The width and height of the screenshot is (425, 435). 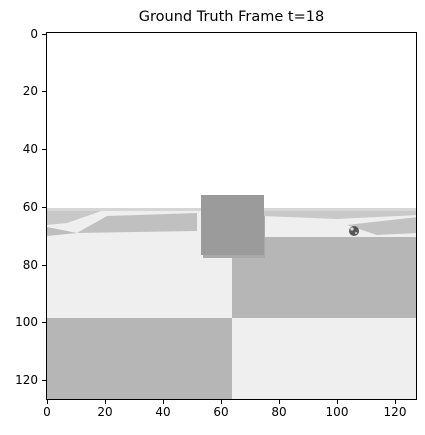 I want to click on cube-object, so click(x=232, y=225).